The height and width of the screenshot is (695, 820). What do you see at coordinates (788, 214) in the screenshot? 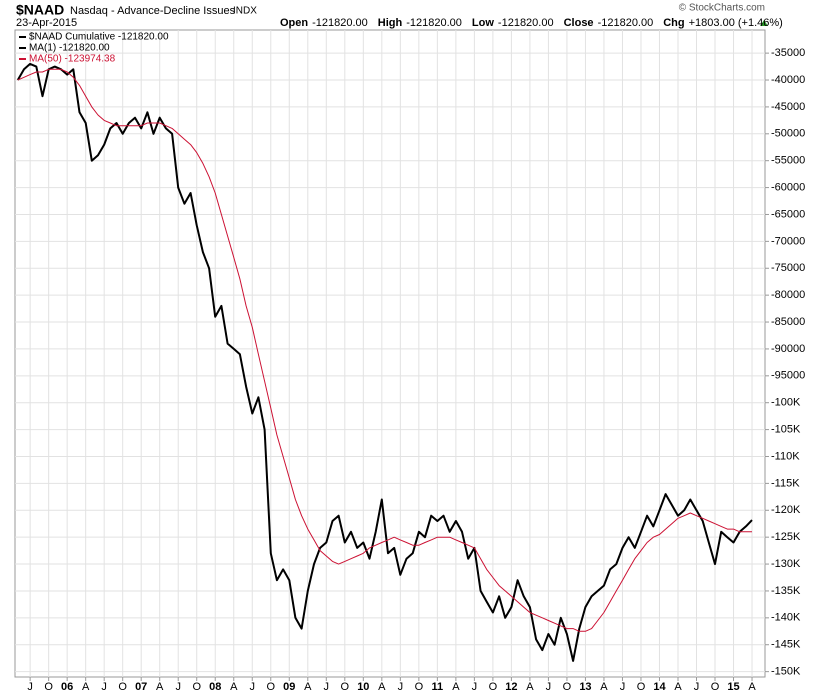
I see `y-tick-label: -65000` at bounding box center [788, 214].